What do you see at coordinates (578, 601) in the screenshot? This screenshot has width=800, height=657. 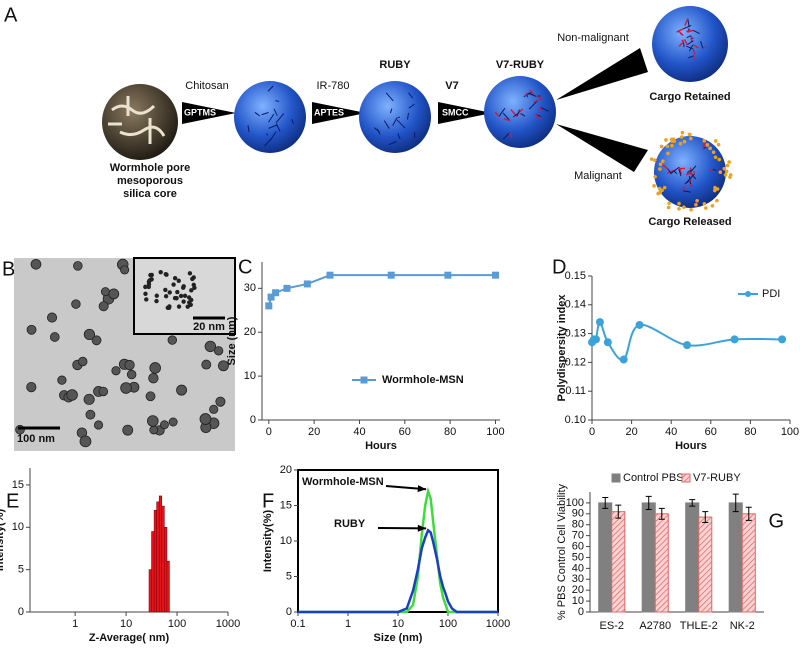 I see `y-tick-label: 10` at bounding box center [578, 601].